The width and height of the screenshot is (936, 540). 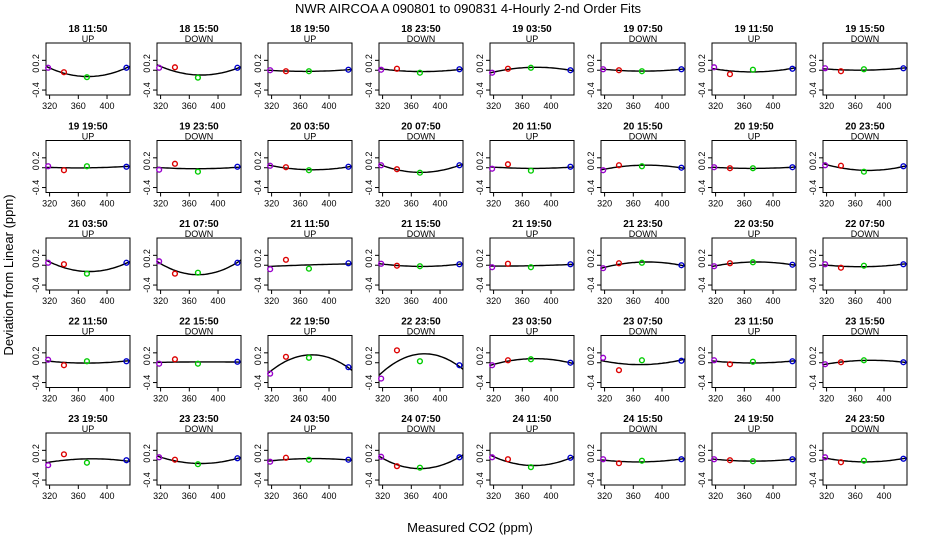 I want to click on panel-title: 24 15:50, so click(x=643, y=419).